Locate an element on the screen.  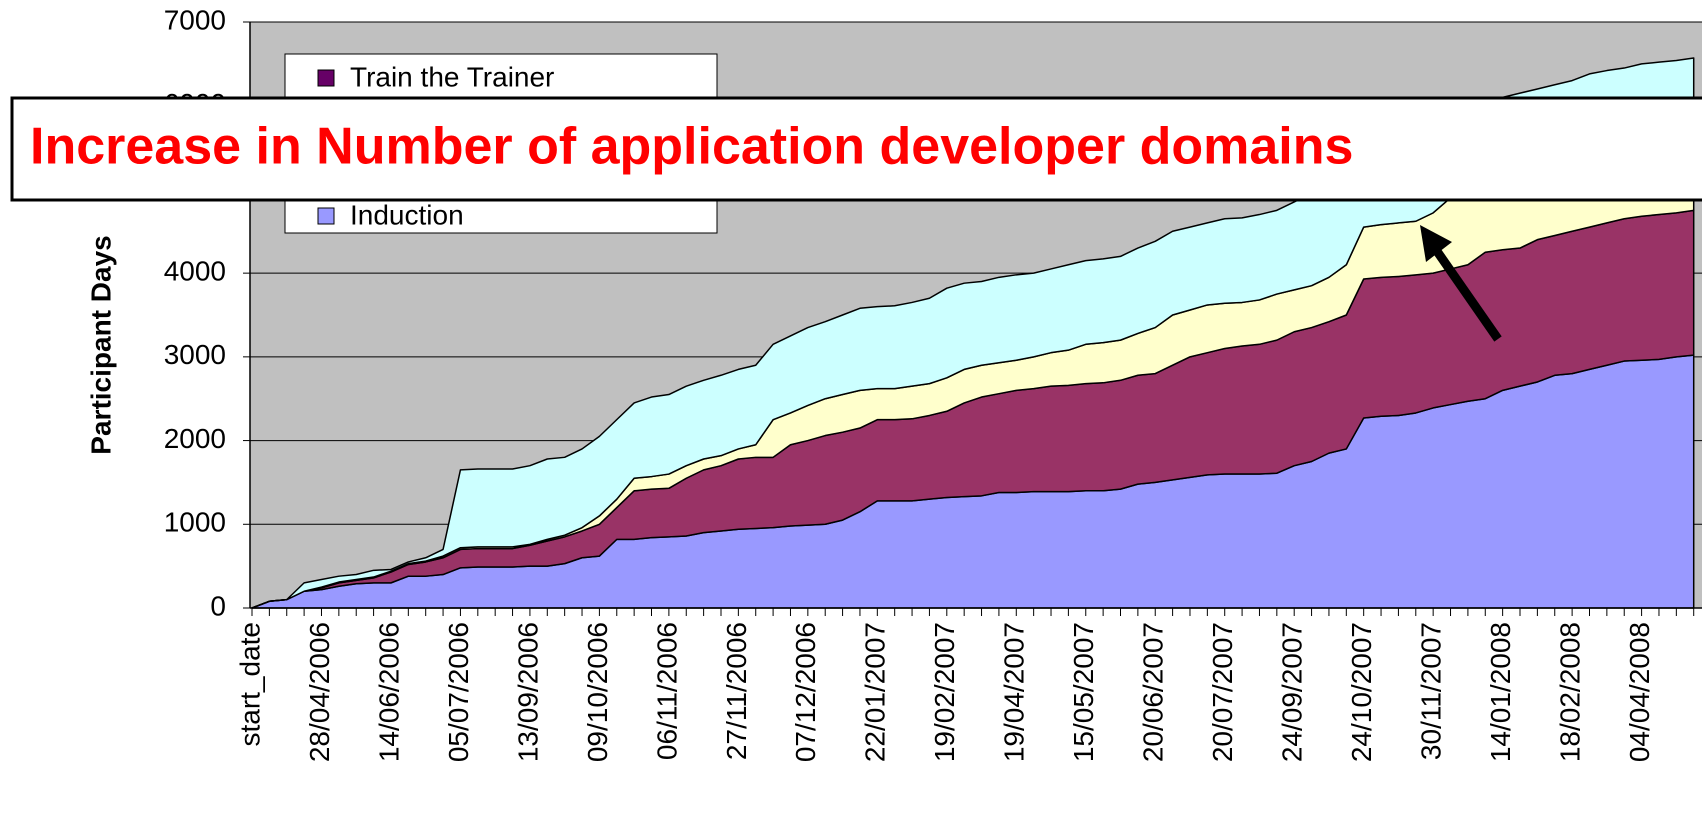
arrow-head is located at coordinates (1436, 243).